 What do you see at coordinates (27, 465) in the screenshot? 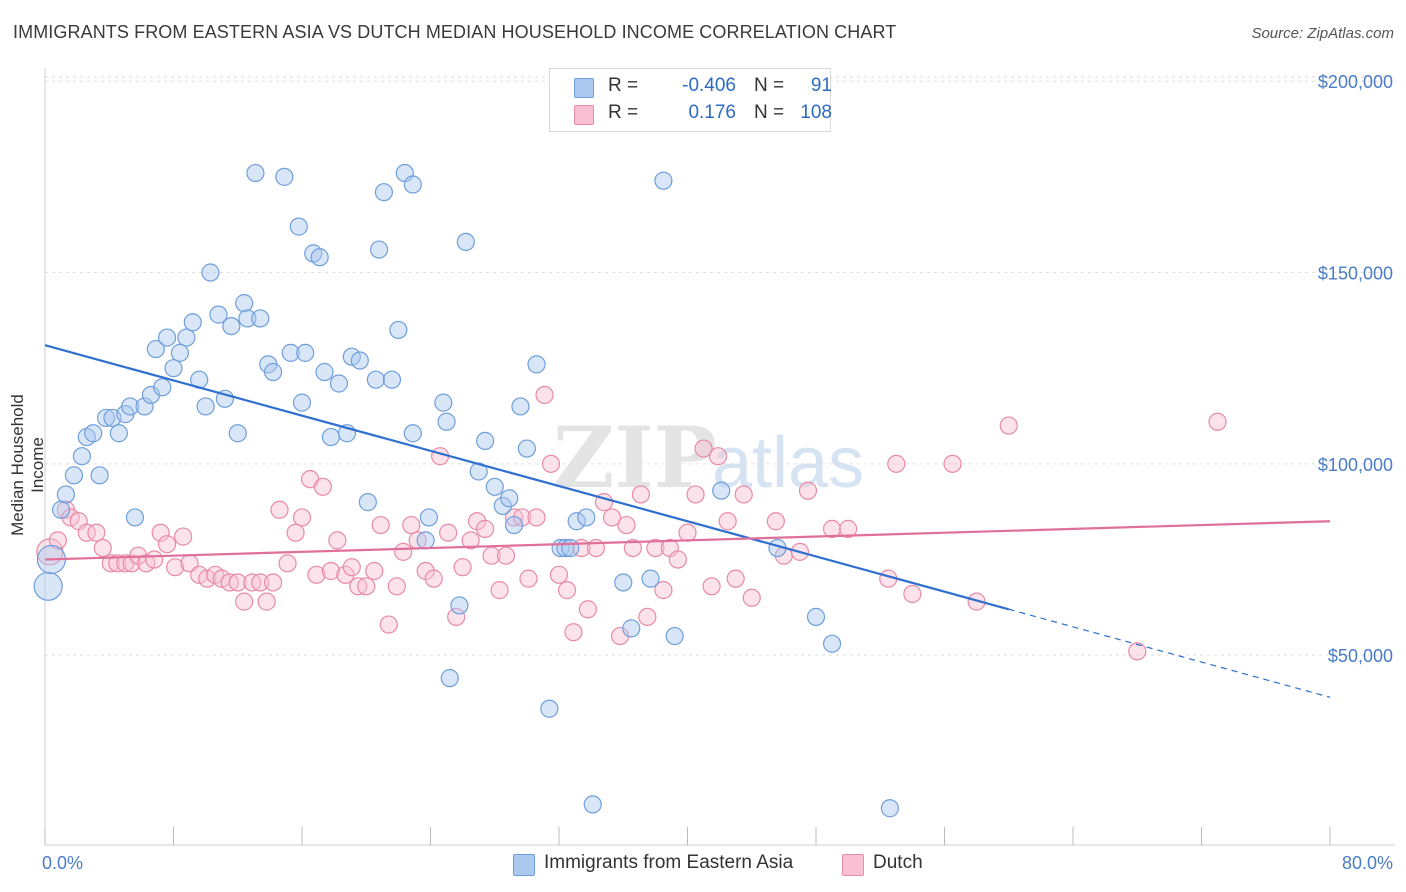
I see `y-axis-label: Median Household Income` at bounding box center [27, 465].